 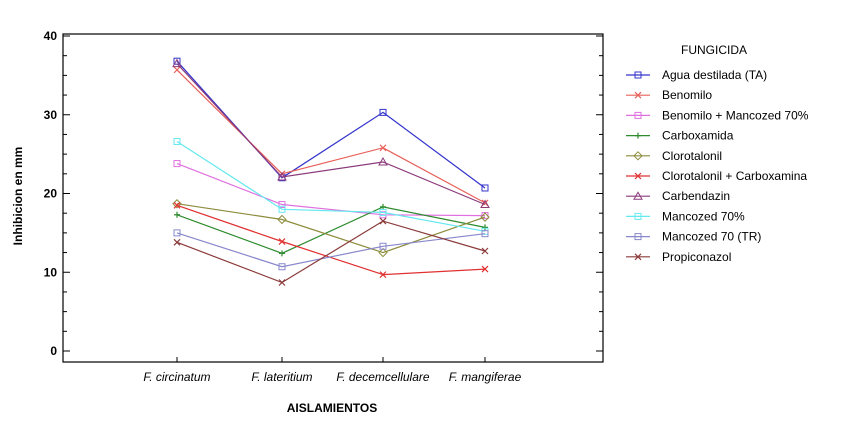 What do you see at coordinates (51, 115) in the screenshot?
I see `y-tick-label: 30` at bounding box center [51, 115].